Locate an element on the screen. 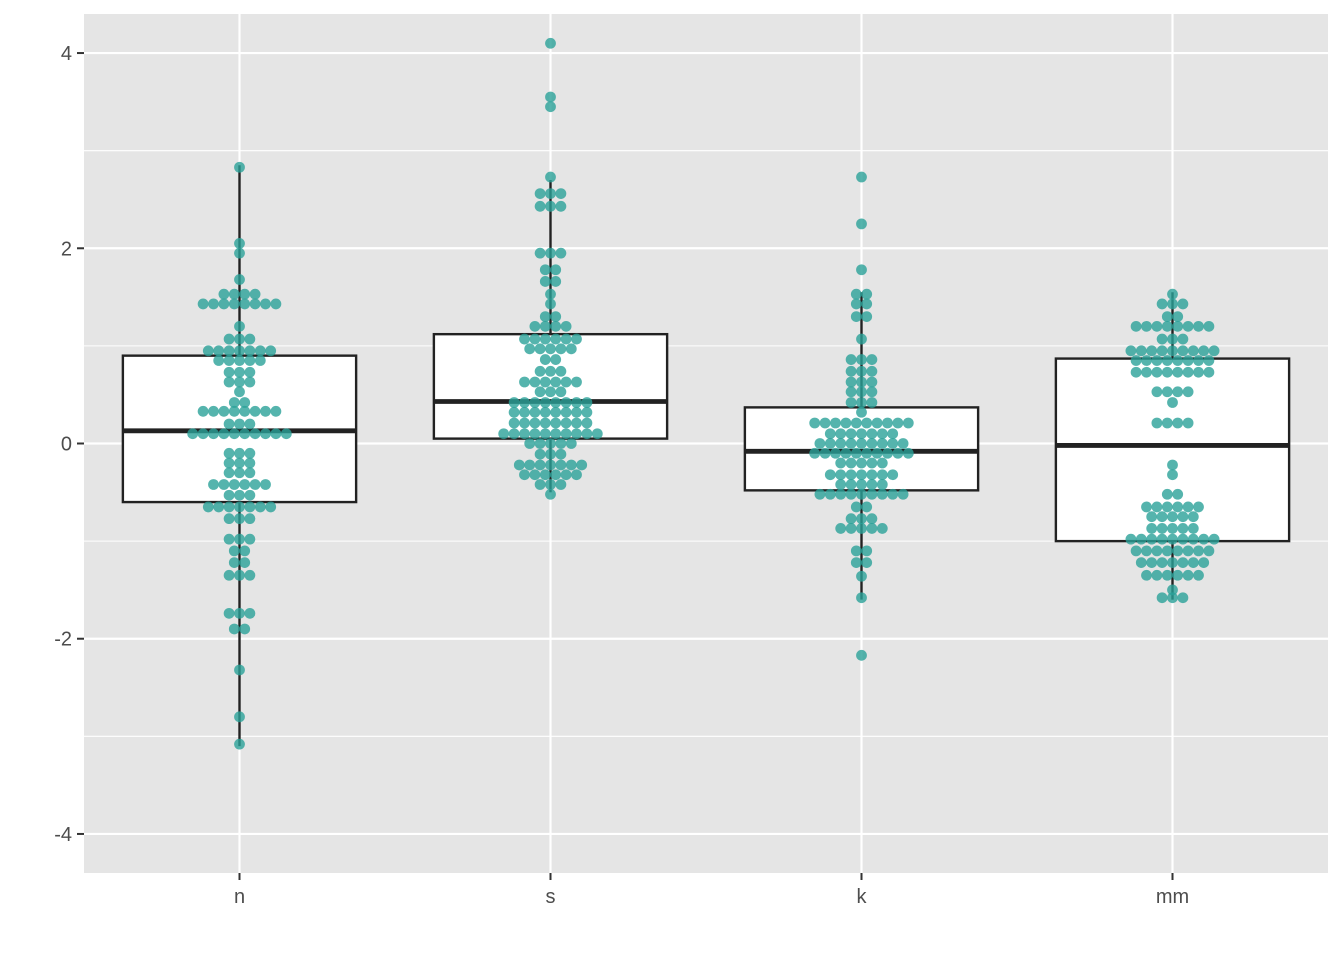 The height and width of the screenshot is (960, 1344). y-tick-label: 4 is located at coordinates (66, 54).